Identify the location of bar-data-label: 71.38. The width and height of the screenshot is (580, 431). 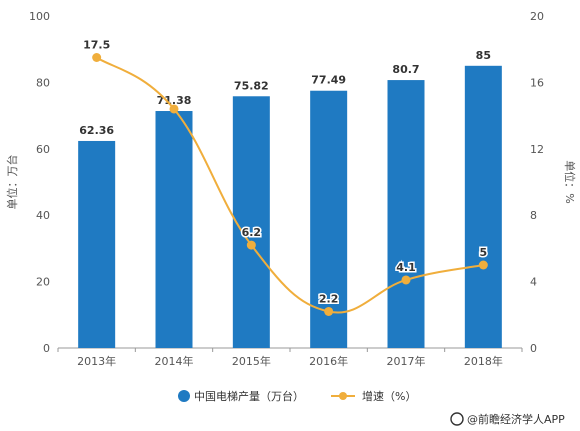
(174, 100).